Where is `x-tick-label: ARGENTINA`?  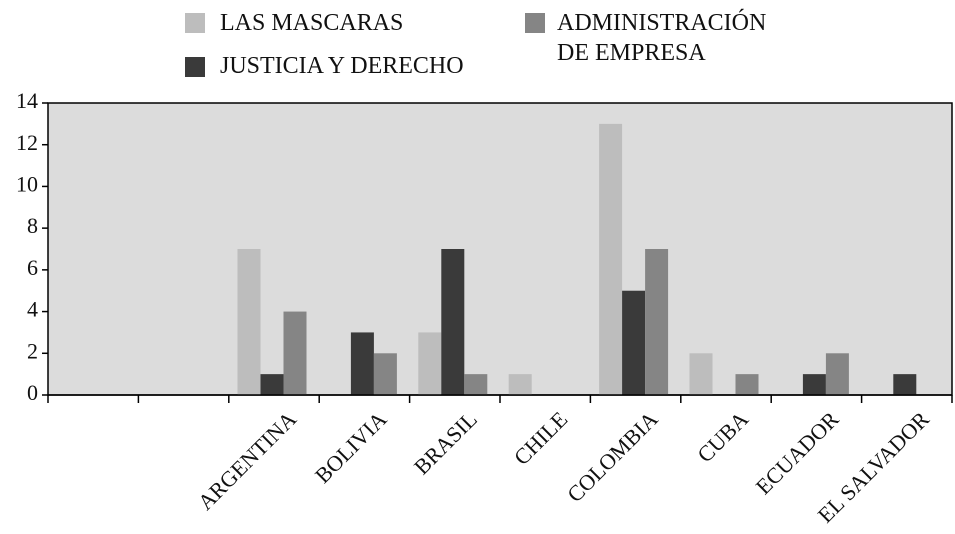 x-tick-label: ARGENTINA is located at coordinates (247, 460).